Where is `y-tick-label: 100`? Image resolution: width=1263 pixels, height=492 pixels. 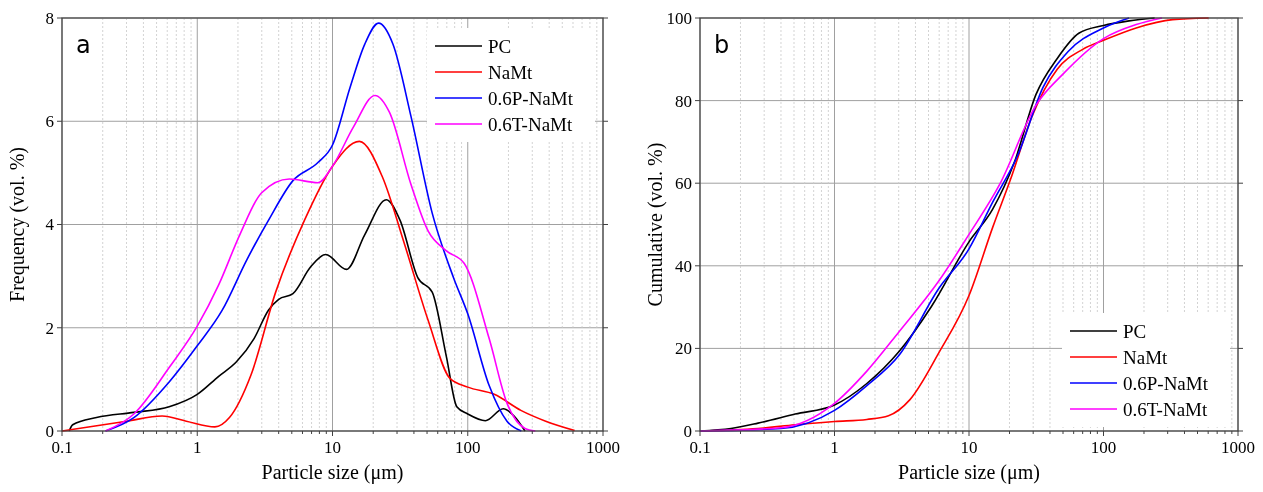
y-tick-label: 100 is located at coordinates (679, 18).